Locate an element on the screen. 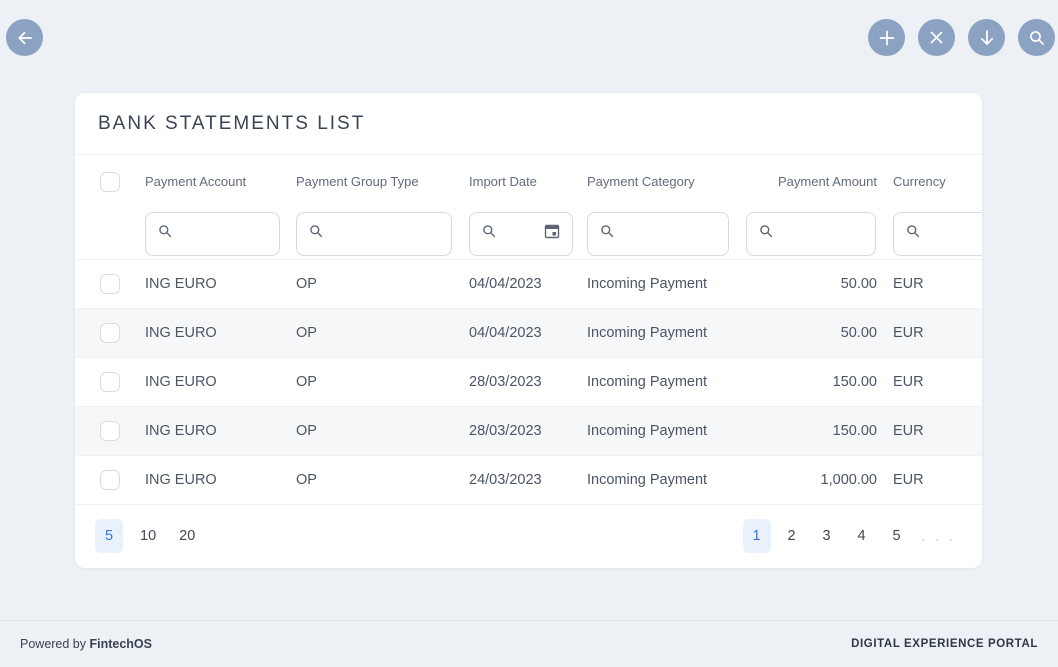 The width and height of the screenshot is (1058, 667). filter-currency is located at coordinates (937, 233).